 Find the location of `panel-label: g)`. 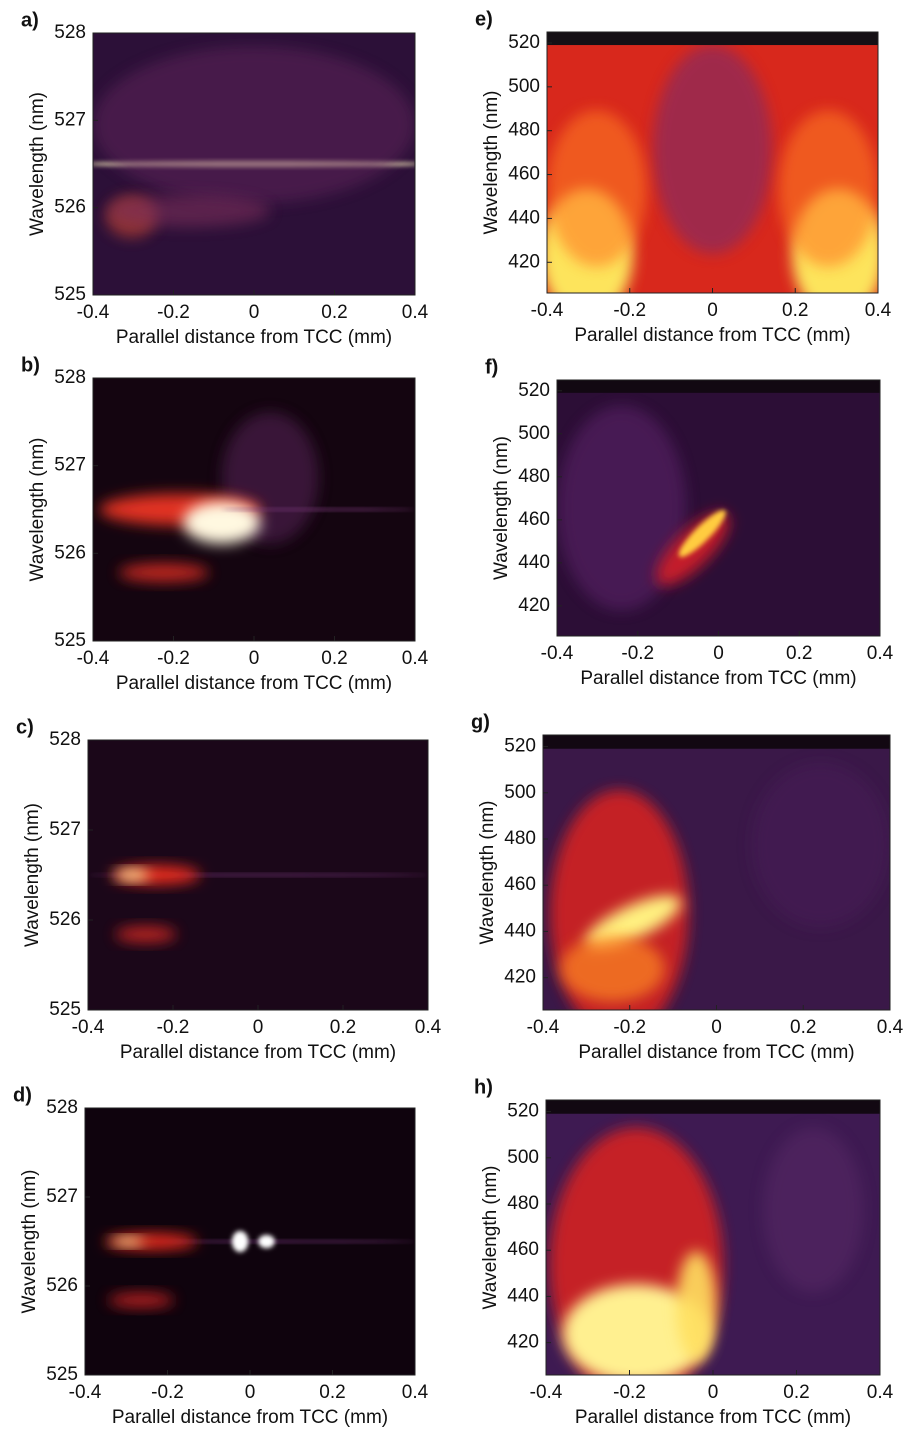

panel-label: g) is located at coordinates (480, 722).